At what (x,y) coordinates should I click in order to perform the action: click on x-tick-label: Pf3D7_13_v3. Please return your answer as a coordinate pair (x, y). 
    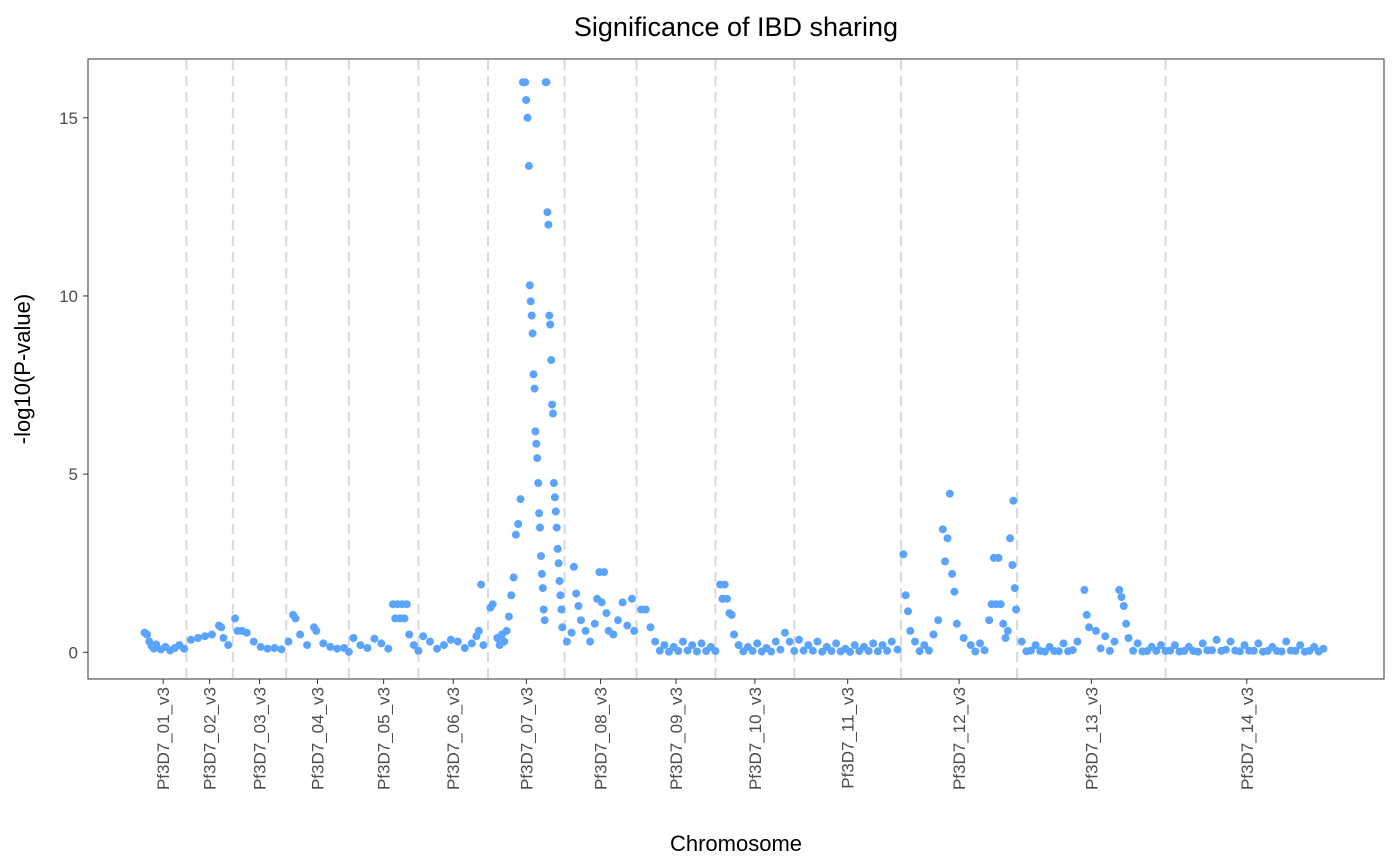
    Looking at the image, I should click on (1091, 738).